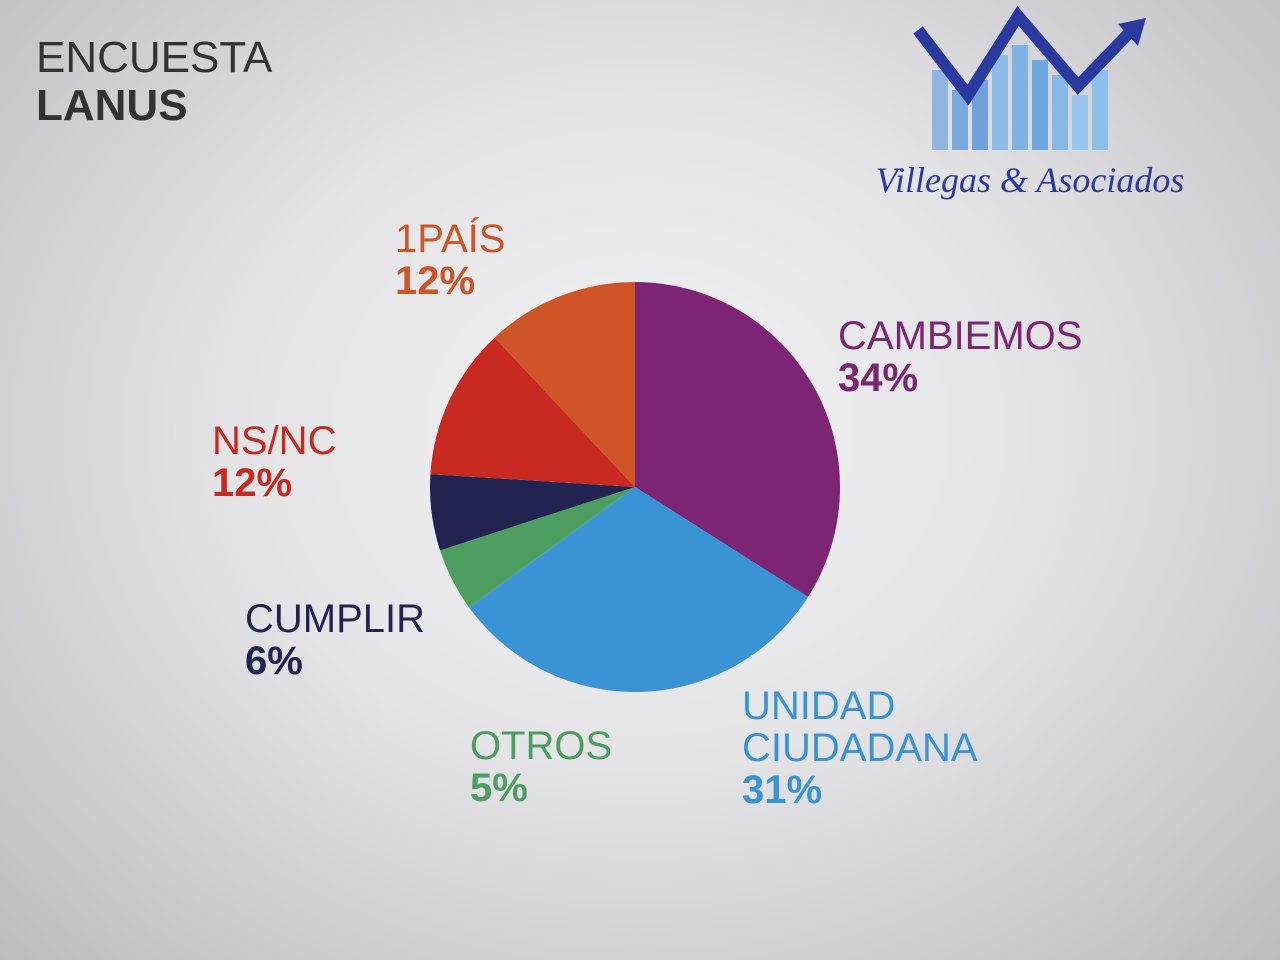  Describe the element at coordinates (274, 441) in the screenshot. I see `category-label: NS/NC` at that location.